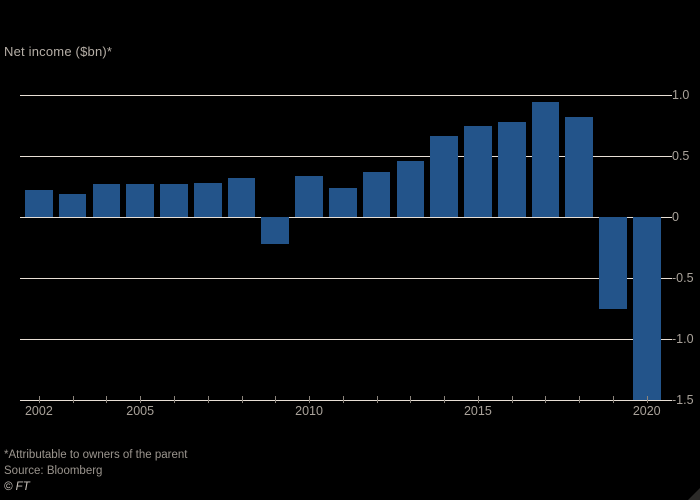 This screenshot has width=700, height=500. I want to click on ft-credit: © FT, so click(17, 487).